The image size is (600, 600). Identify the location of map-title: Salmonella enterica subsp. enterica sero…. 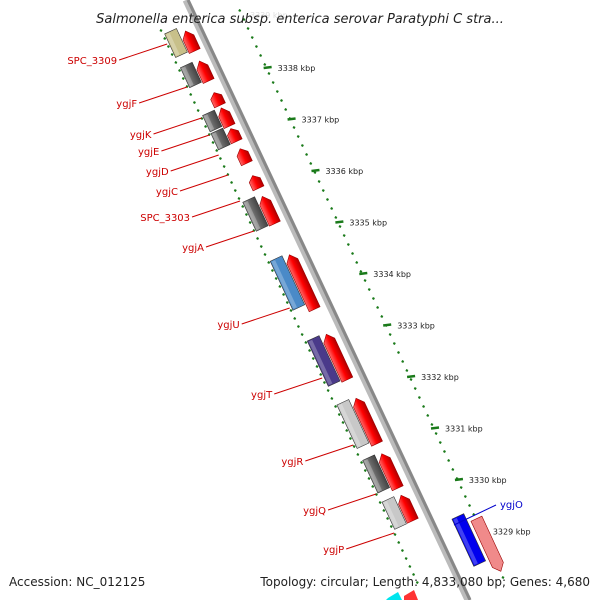
(300, 19).